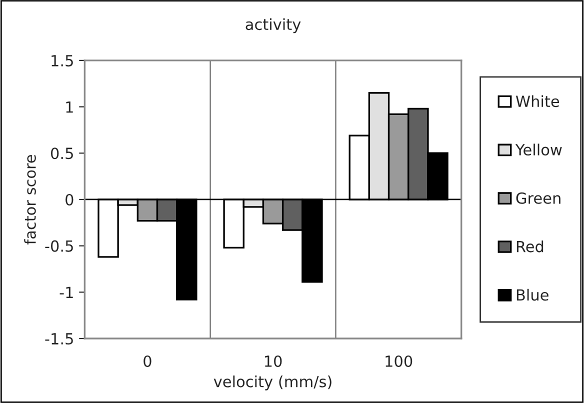 This screenshot has width=584, height=403. What do you see at coordinates (30, 199) in the screenshot?
I see `y-axis-title: factor score` at bounding box center [30, 199].